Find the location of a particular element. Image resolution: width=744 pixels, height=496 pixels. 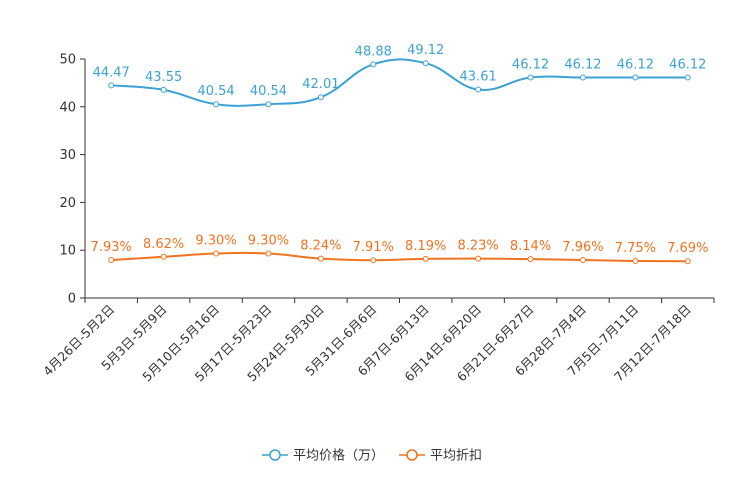

data-label: 7.69% is located at coordinates (687, 248).